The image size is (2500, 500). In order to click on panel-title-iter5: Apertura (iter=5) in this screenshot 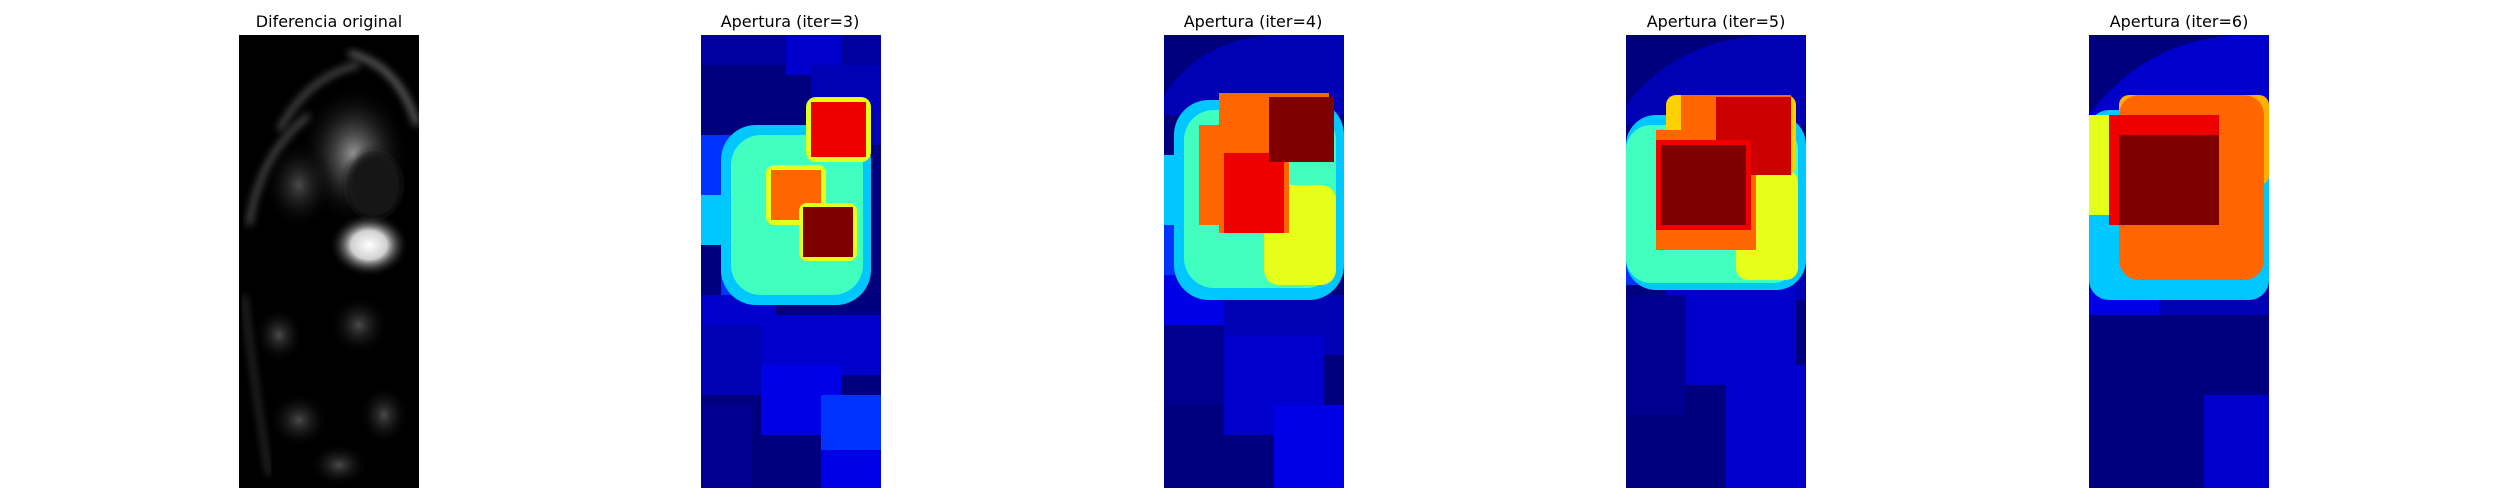, I will do `click(1716, 21)`.